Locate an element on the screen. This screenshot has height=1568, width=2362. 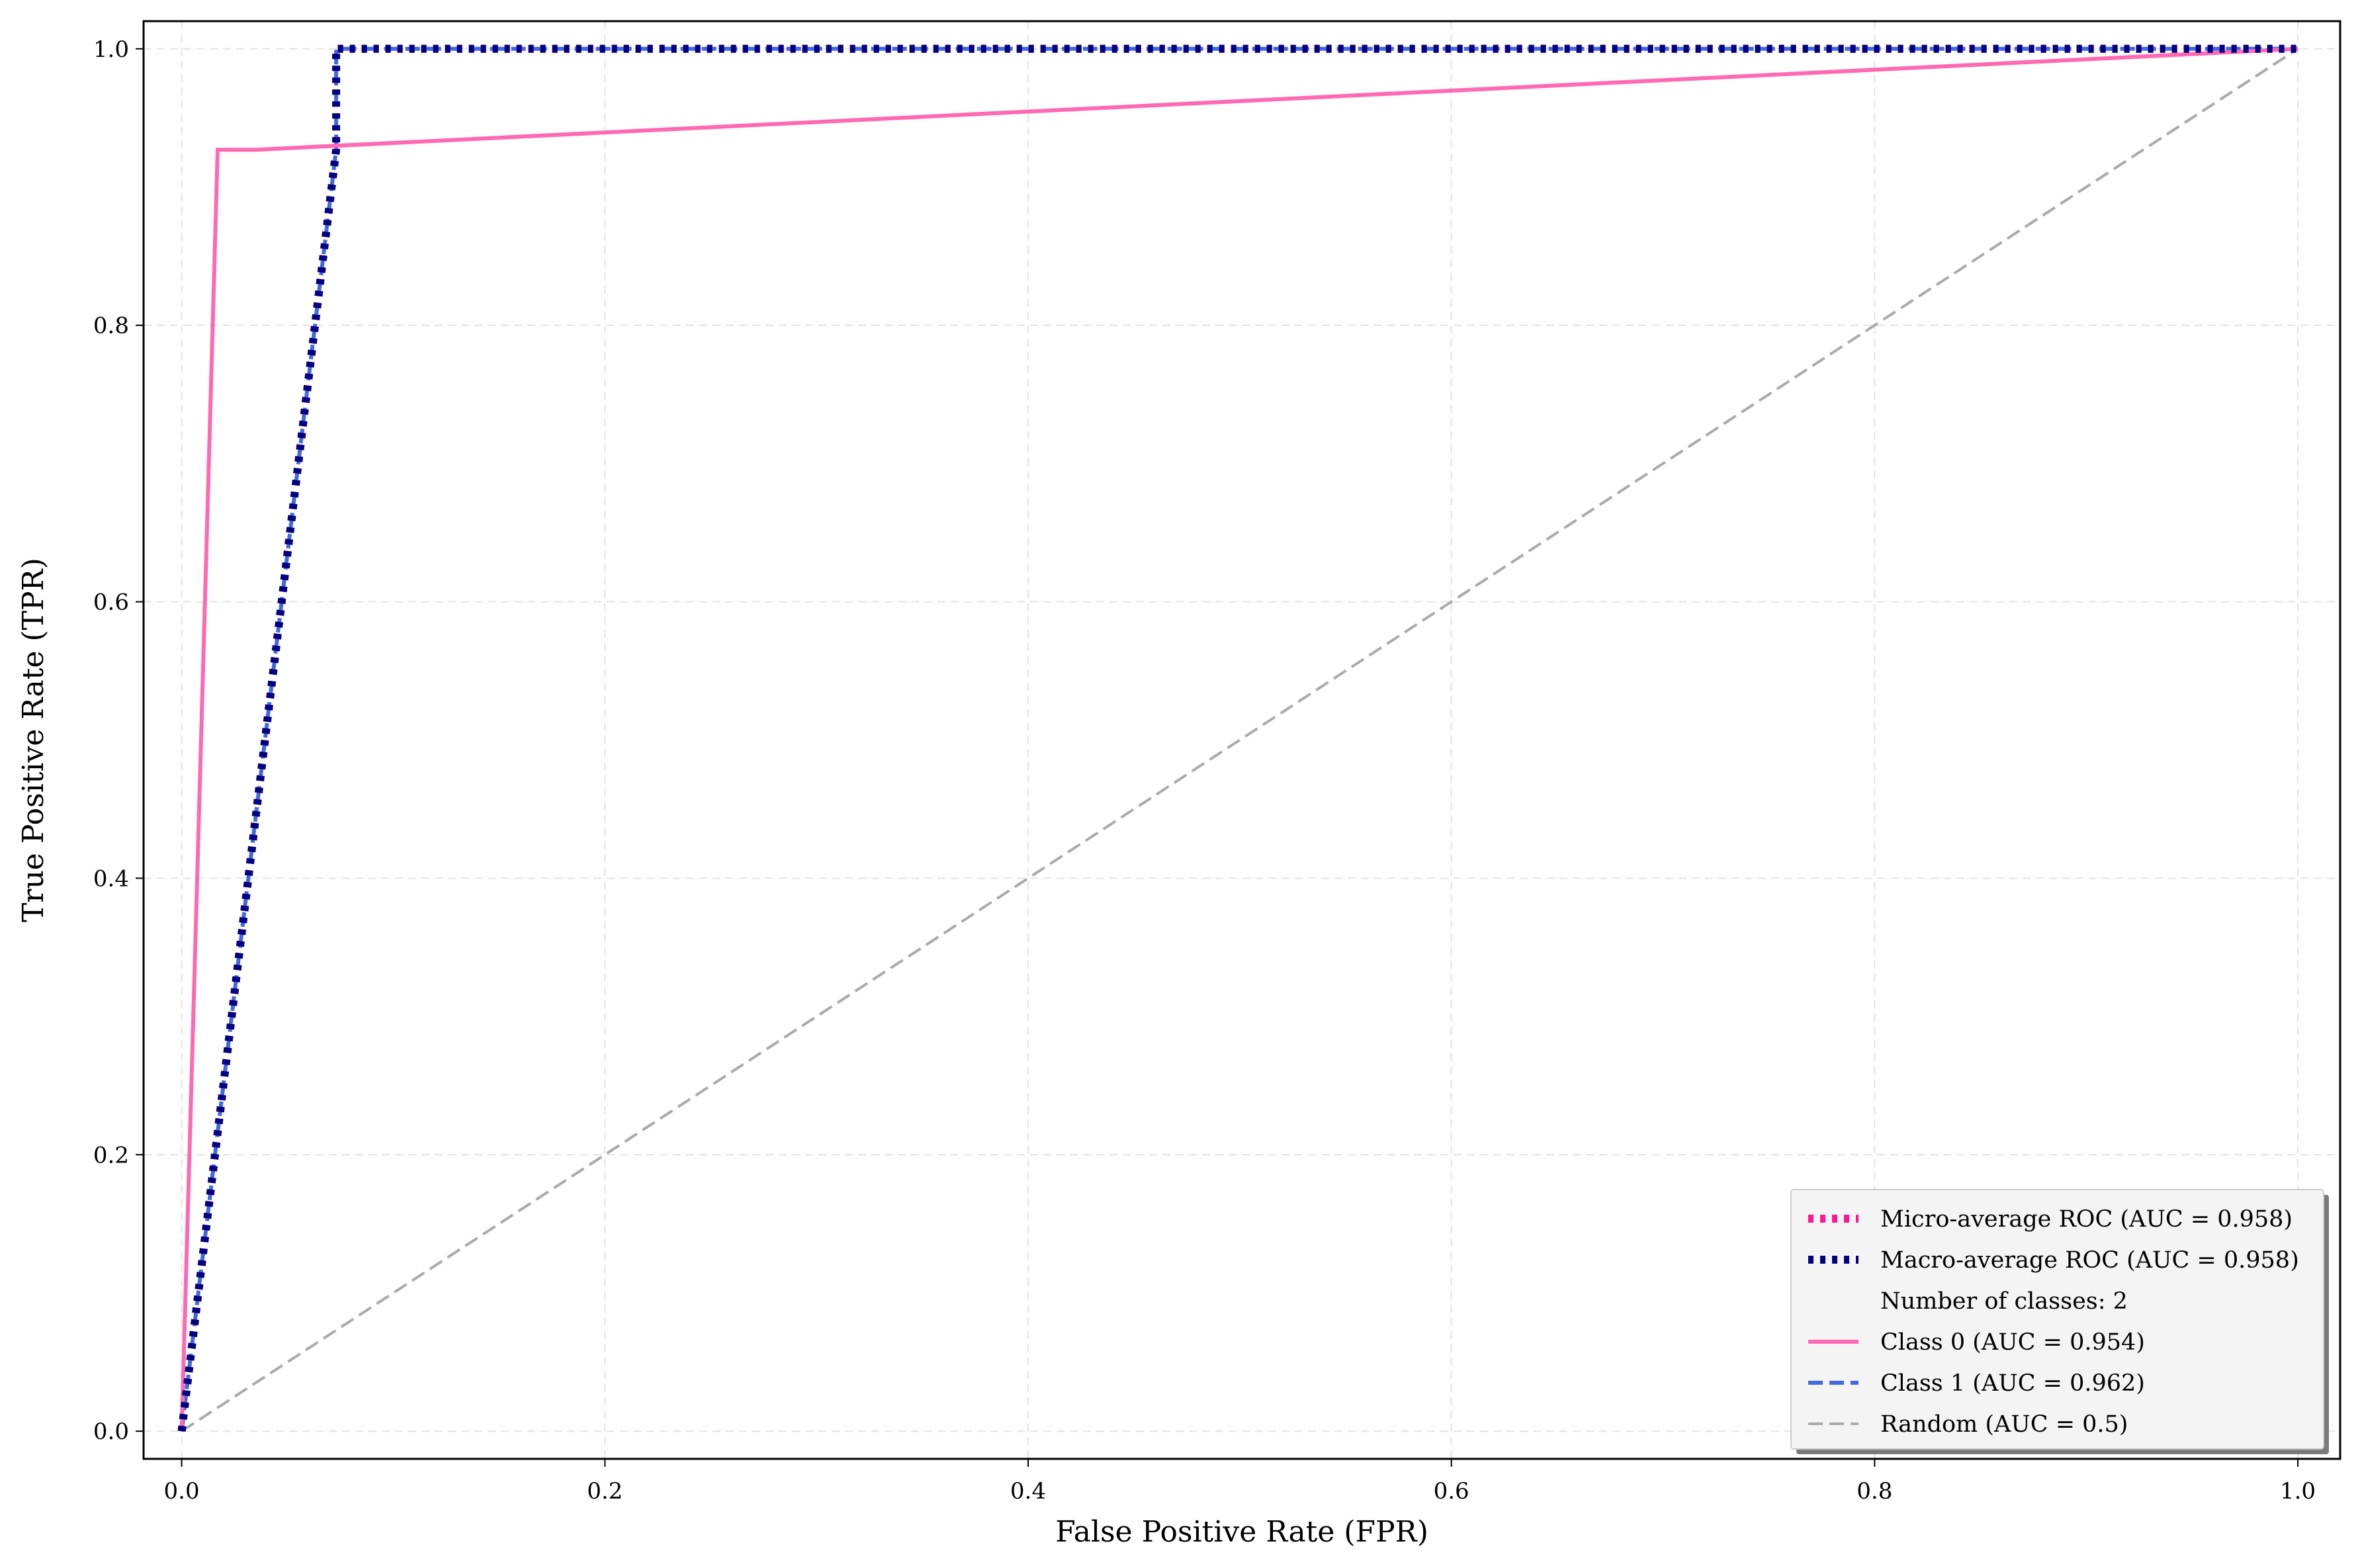
y-tick-label: 0.8 is located at coordinates (111, 326).